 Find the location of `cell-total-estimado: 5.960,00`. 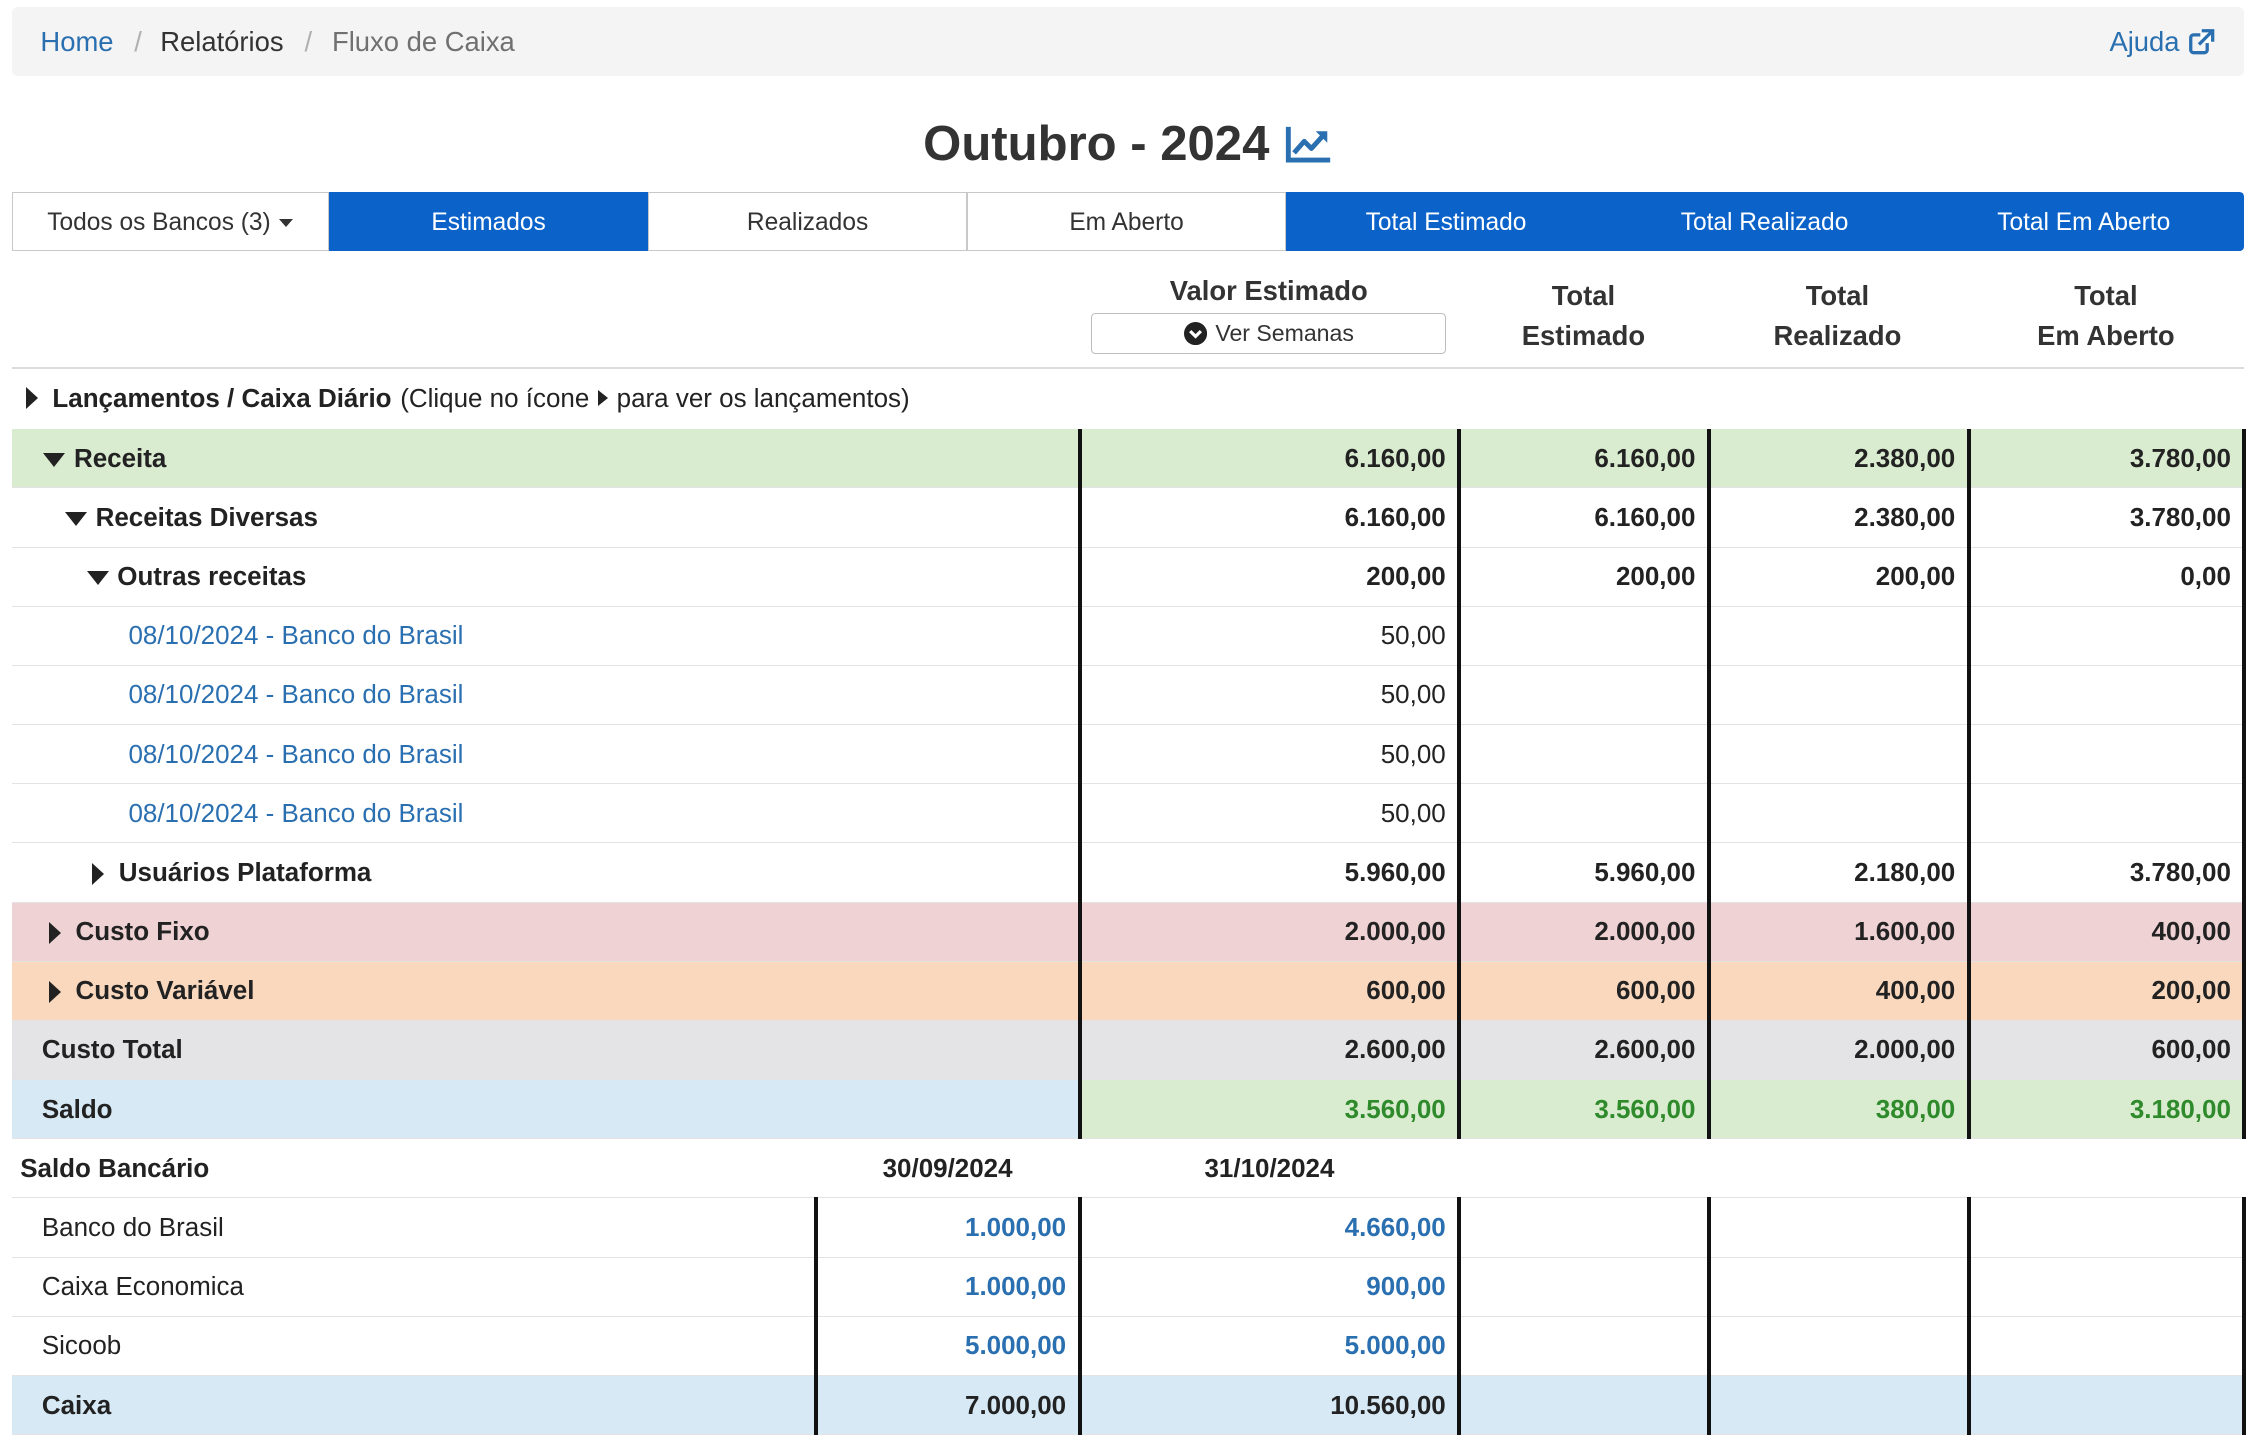

cell-total-estimado: 5.960,00 is located at coordinates (1583, 872).